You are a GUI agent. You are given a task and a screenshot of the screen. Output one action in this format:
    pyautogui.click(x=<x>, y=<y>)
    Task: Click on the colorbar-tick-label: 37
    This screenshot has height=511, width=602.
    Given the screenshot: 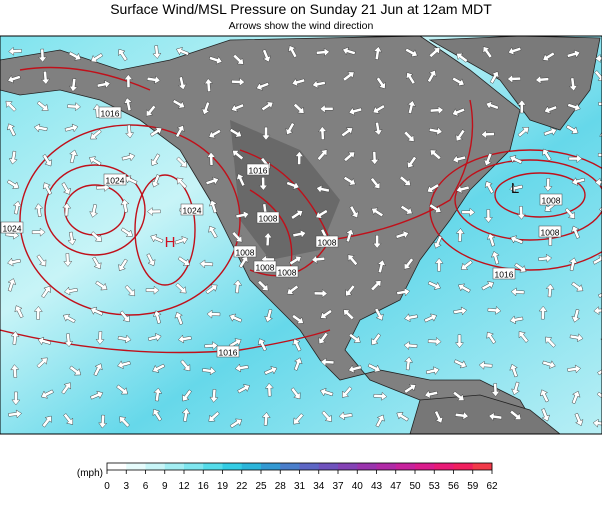 What is the action you would take?
    pyautogui.click(x=338, y=486)
    